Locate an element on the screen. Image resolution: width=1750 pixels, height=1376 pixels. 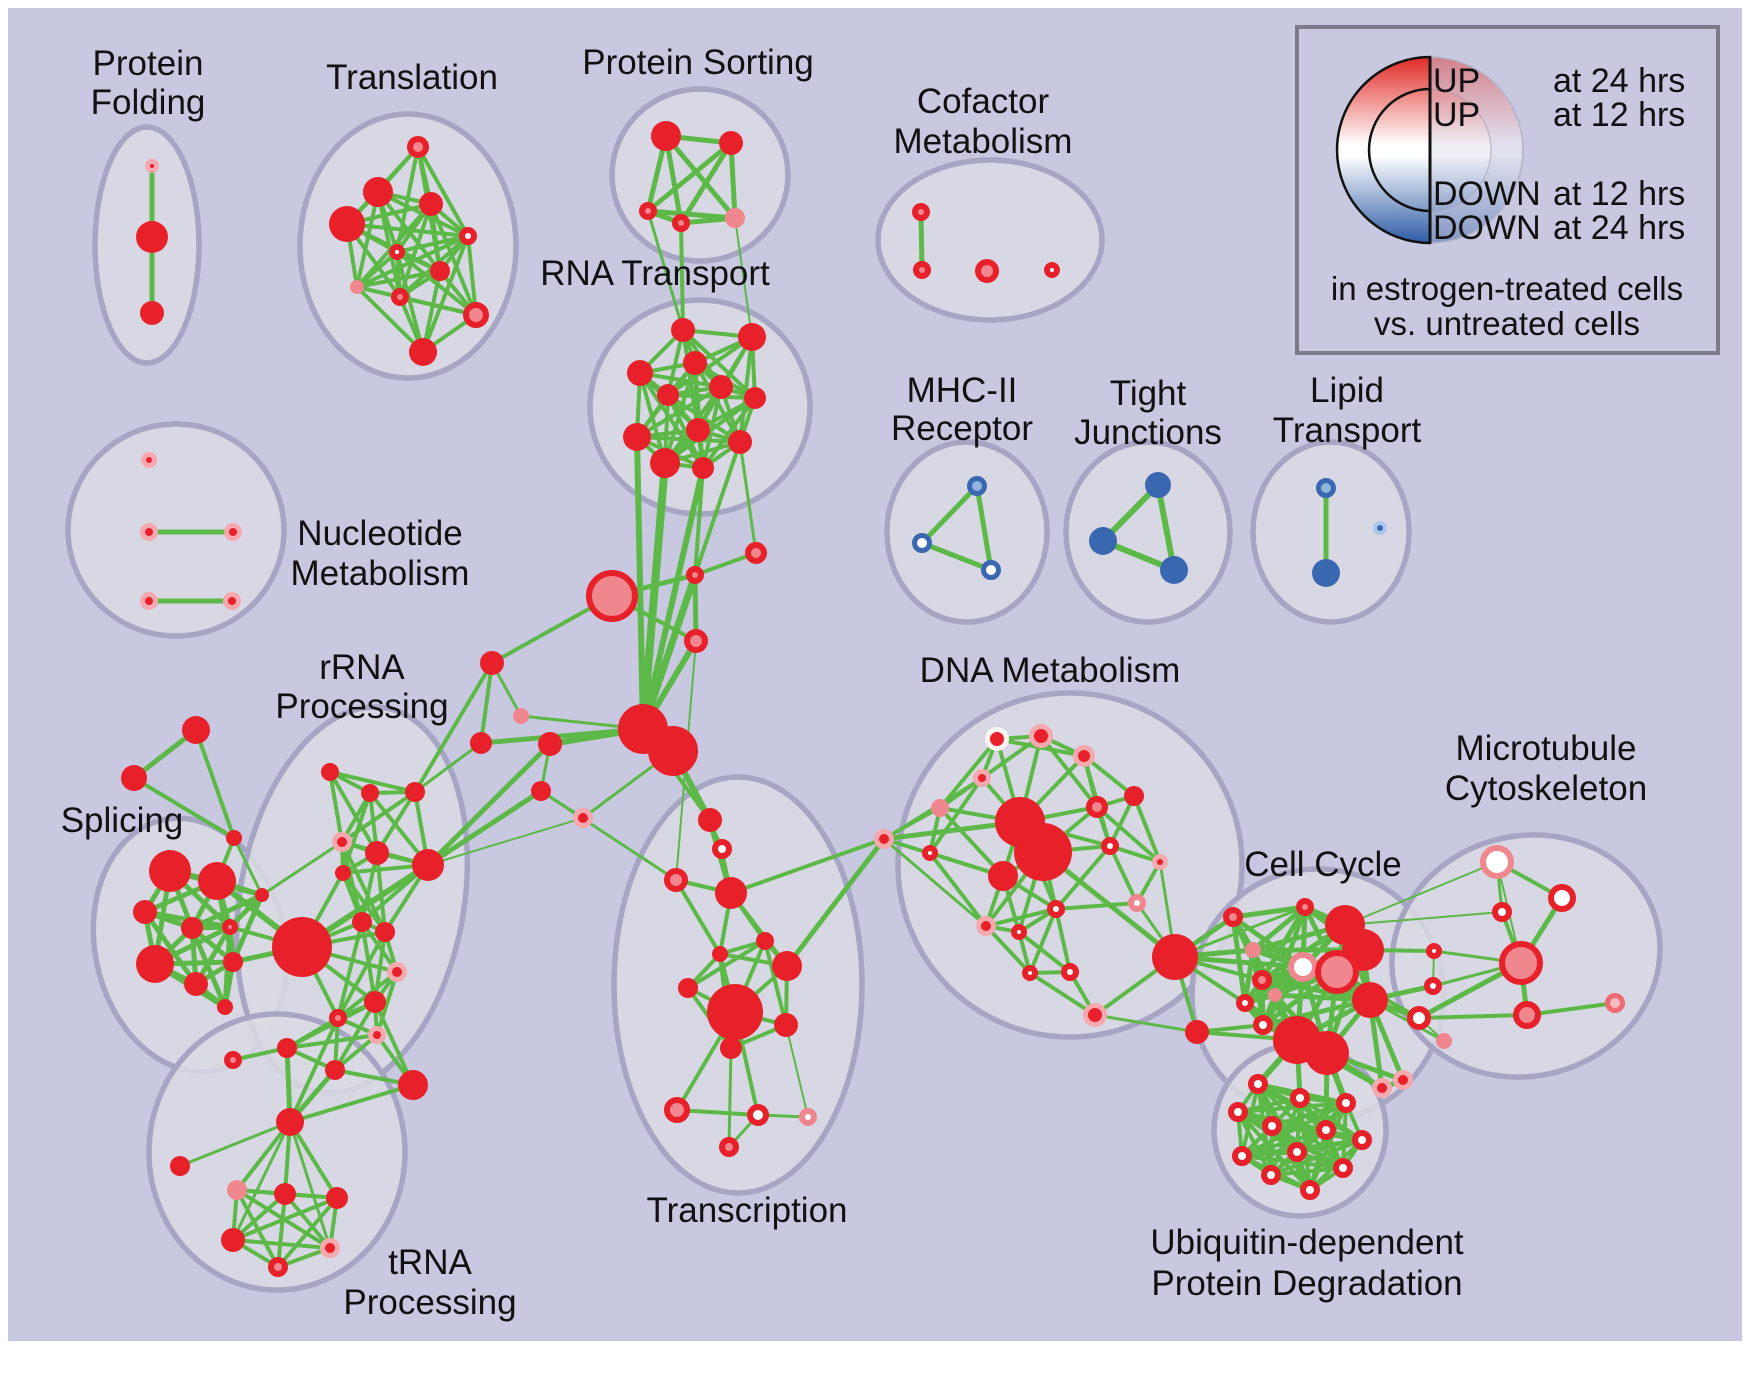
cluster-label-cofactor-metabolism: Cofactor is located at coordinates (983, 101).